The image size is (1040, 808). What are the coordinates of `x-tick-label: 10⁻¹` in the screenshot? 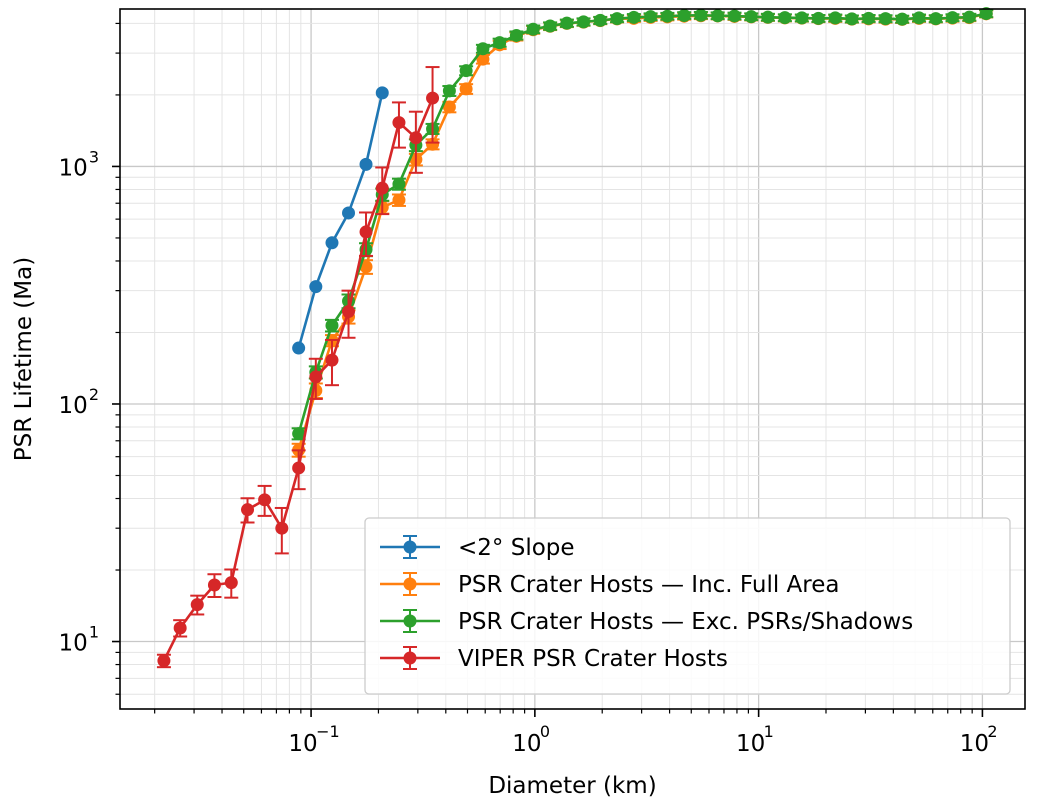 It's located at (313, 739).